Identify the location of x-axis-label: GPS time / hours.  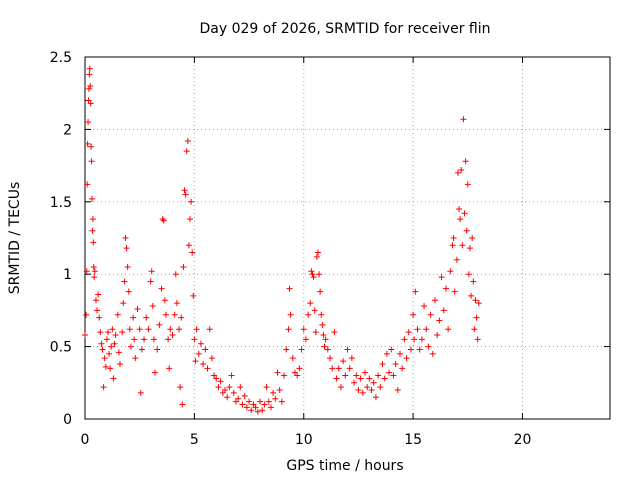
(344, 466).